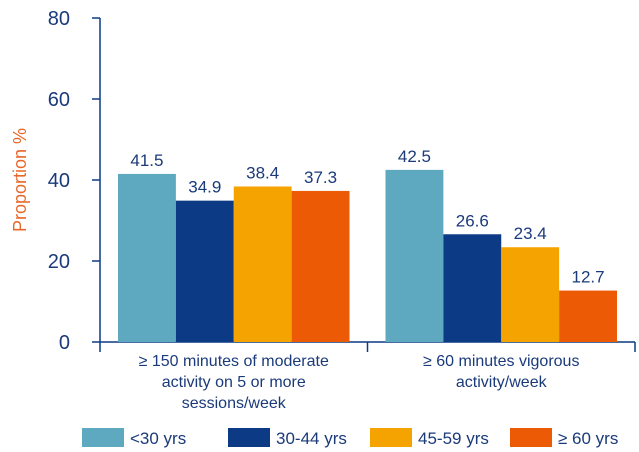 This screenshot has width=639, height=452. What do you see at coordinates (588, 277) in the screenshot?
I see `bar-value-label: 12.7` at bounding box center [588, 277].